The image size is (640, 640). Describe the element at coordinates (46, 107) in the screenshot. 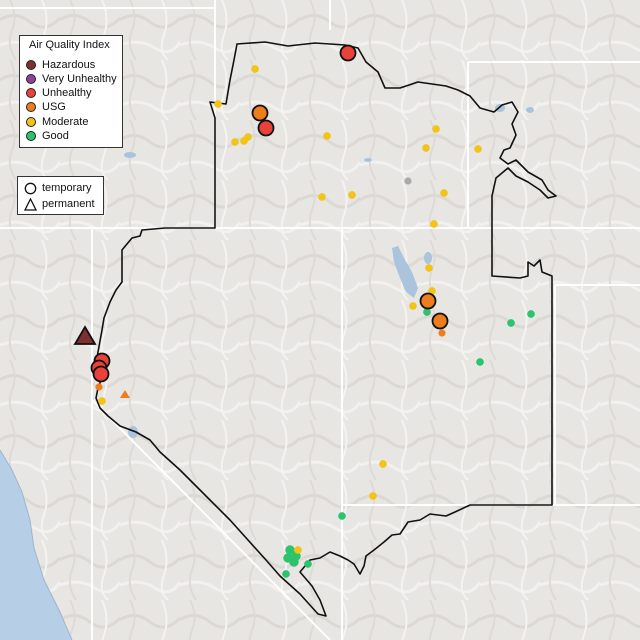

I see `legend-item-usg: USG` at that location.